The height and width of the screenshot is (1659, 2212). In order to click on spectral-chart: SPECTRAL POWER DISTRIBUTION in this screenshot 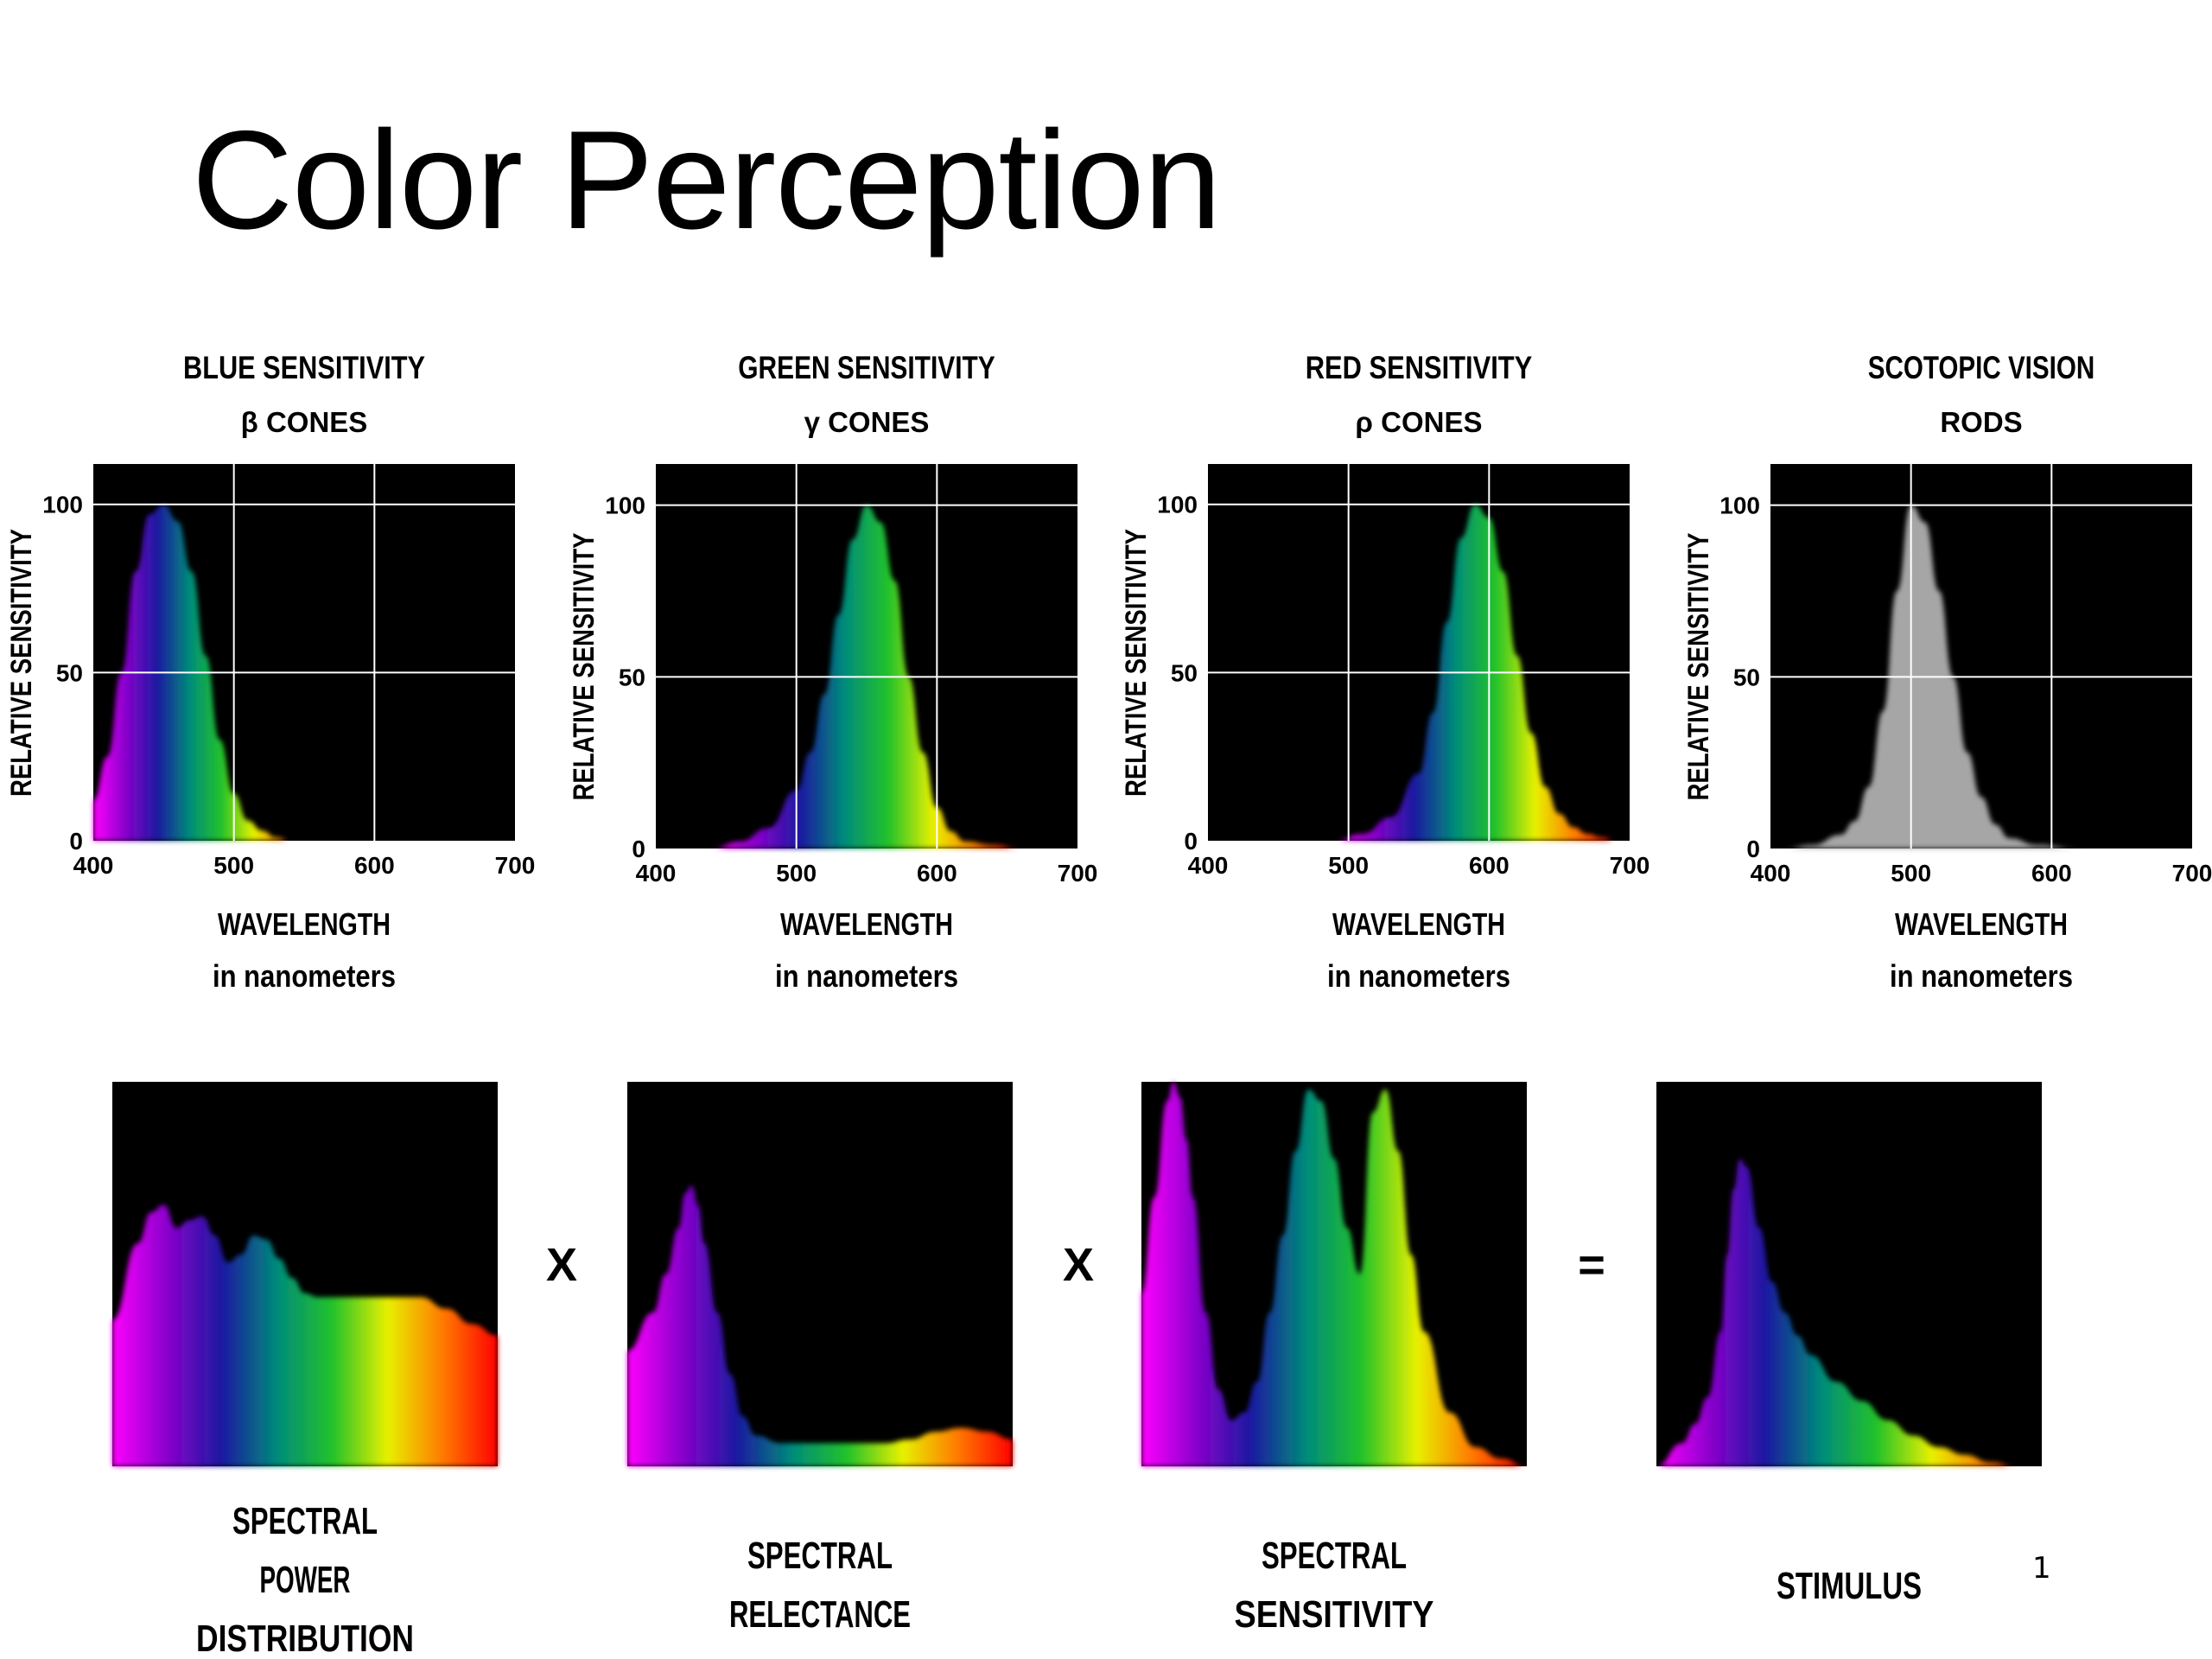, I will do `click(305, 1370)`.